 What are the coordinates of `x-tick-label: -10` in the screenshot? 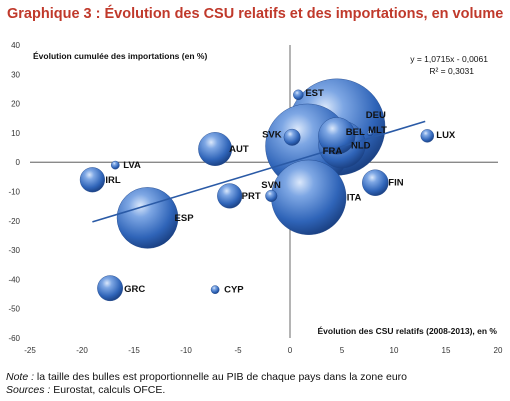 It's located at (186, 350).